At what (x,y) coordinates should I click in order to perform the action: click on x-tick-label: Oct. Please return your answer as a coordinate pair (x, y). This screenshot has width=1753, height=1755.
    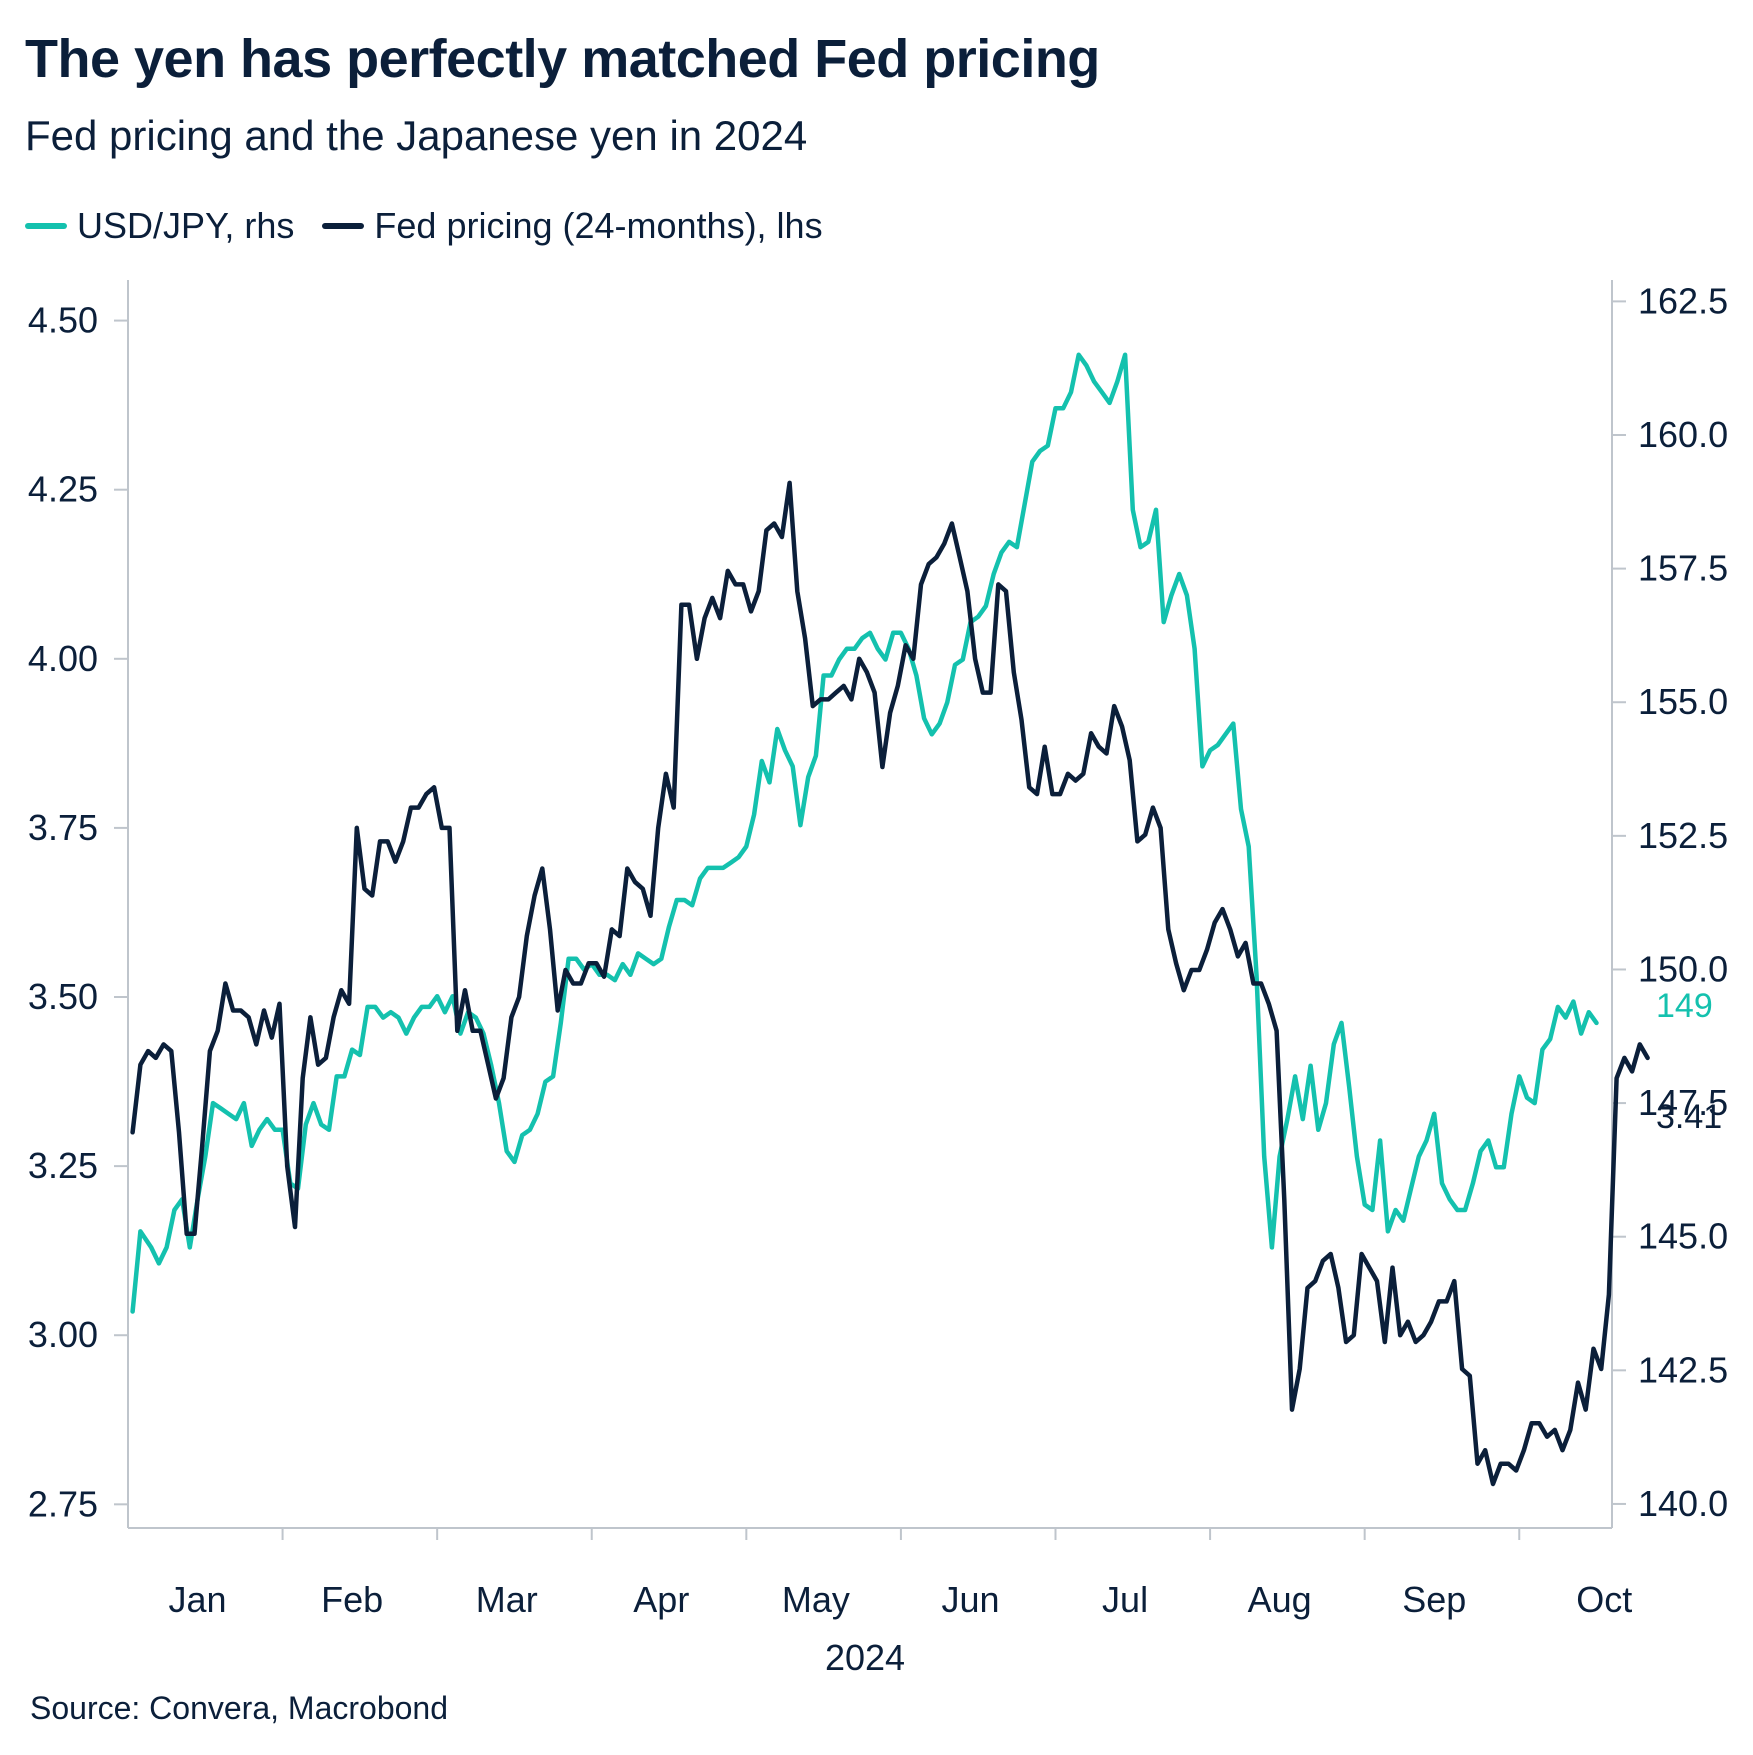
    Looking at the image, I should click on (1604, 1599).